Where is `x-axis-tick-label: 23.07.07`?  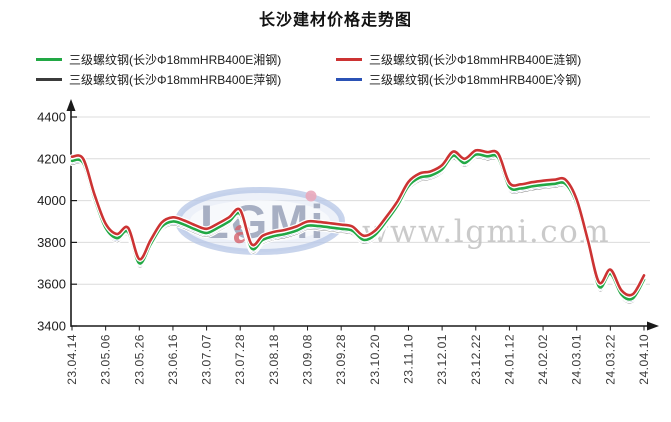 x-axis-tick-label: 23.07.07 is located at coordinates (207, 359).